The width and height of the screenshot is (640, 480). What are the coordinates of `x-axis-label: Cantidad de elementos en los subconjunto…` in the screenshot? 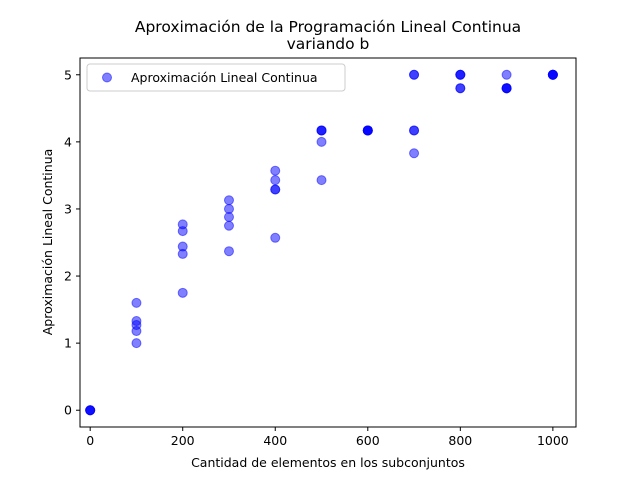 It's located at (328, 462).